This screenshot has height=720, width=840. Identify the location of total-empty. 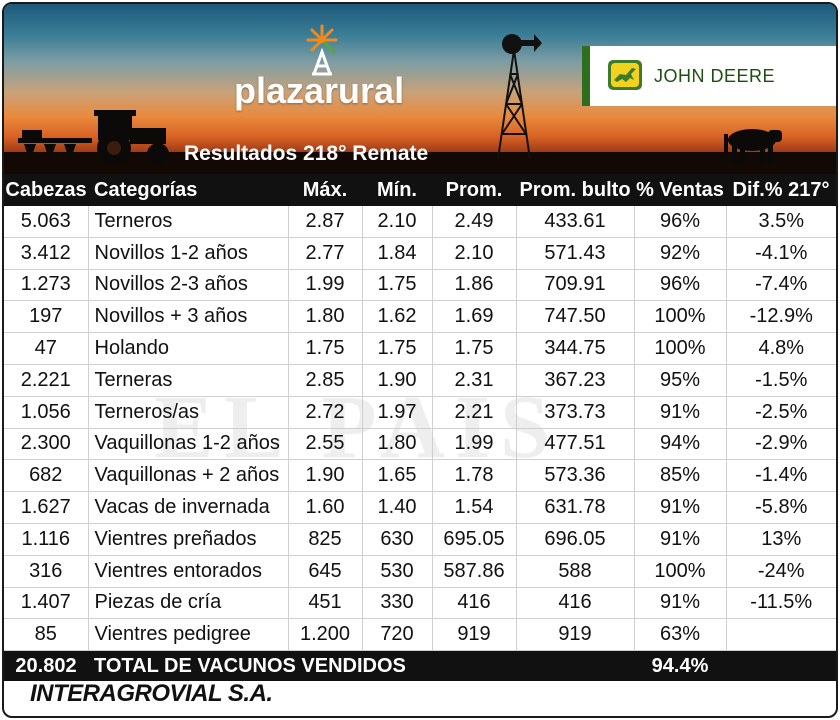
(781, 666).